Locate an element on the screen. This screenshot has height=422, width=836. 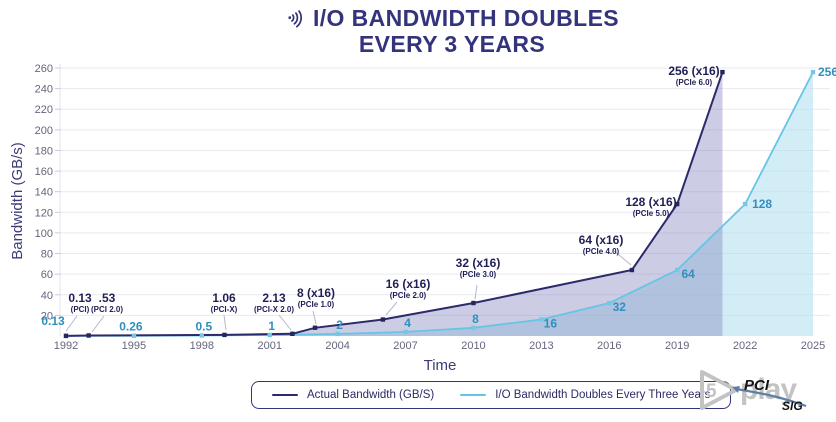
legend-item-doubling: I/O Bandwidth Doubles Every Three Years is located at coordinates (585, 395).